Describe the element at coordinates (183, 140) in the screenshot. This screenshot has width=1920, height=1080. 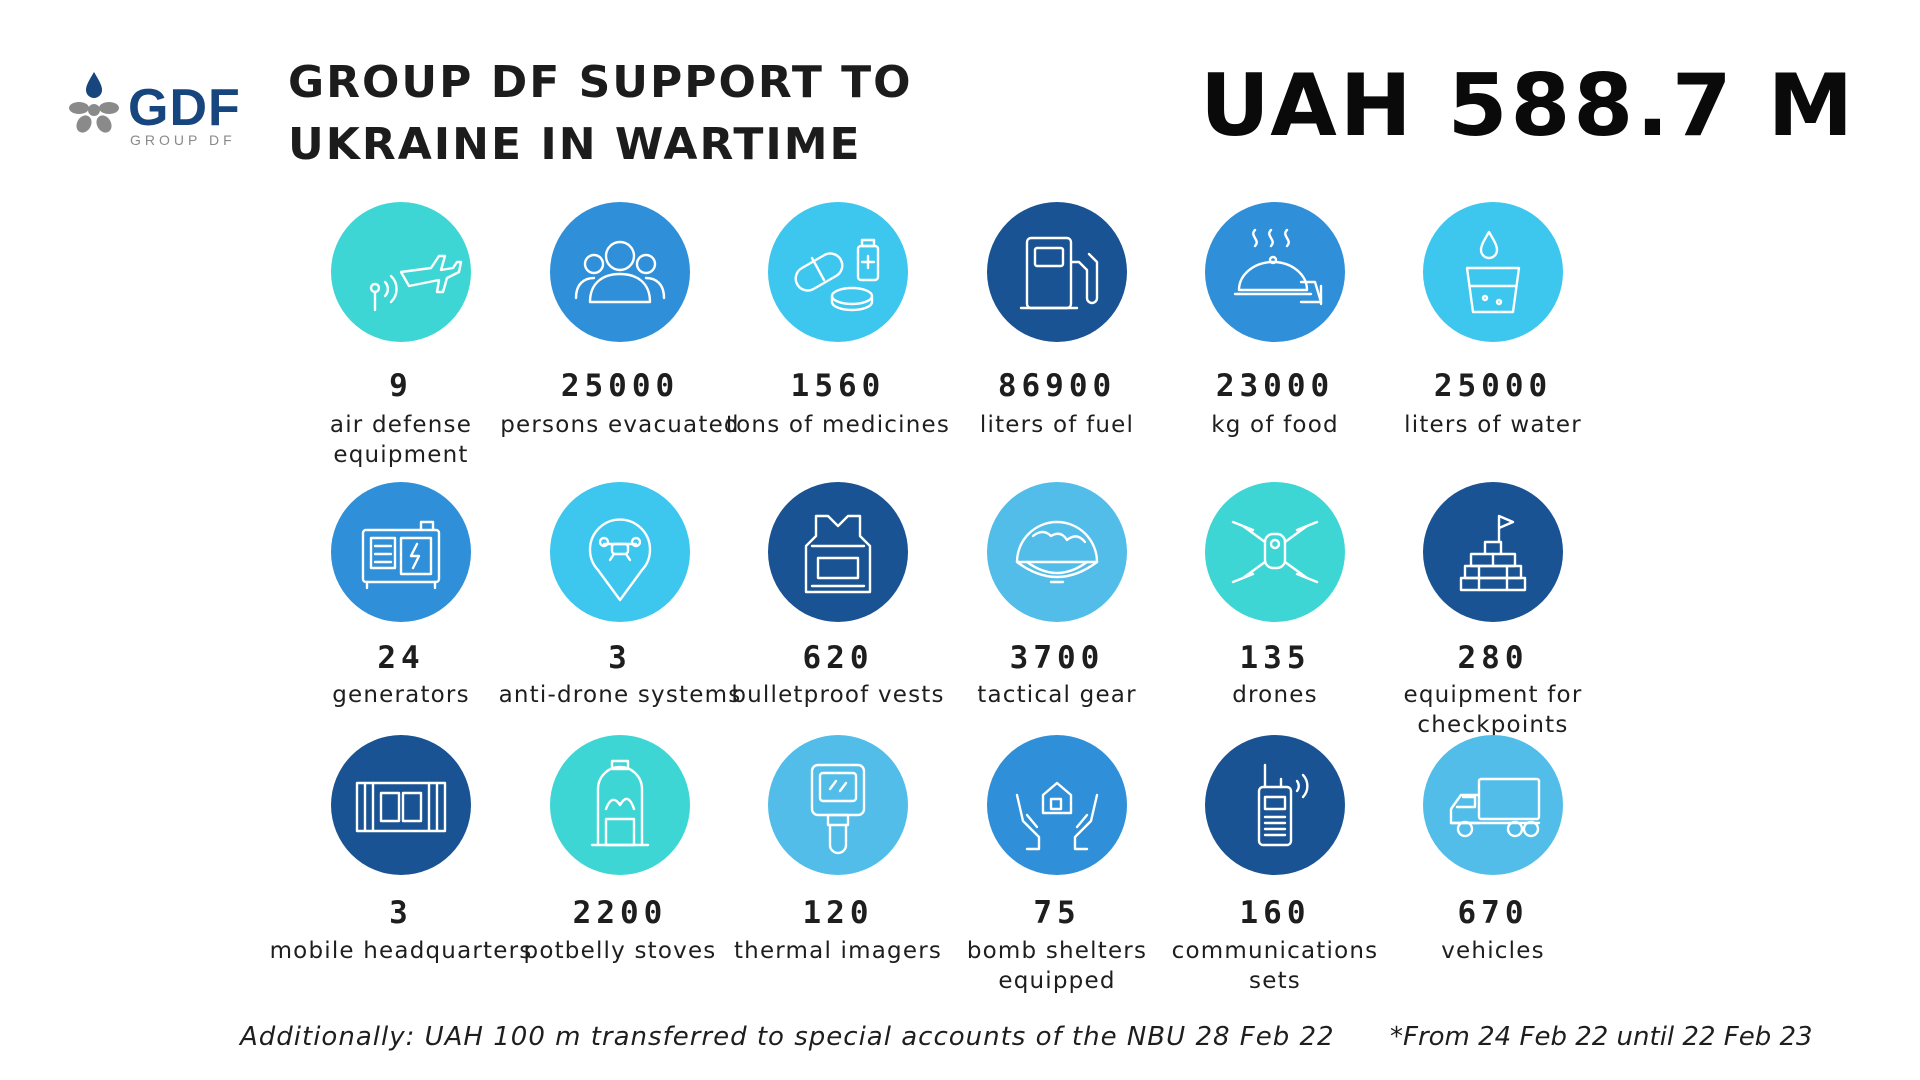
I see `logo-subtext: GROUP DF` at that location.